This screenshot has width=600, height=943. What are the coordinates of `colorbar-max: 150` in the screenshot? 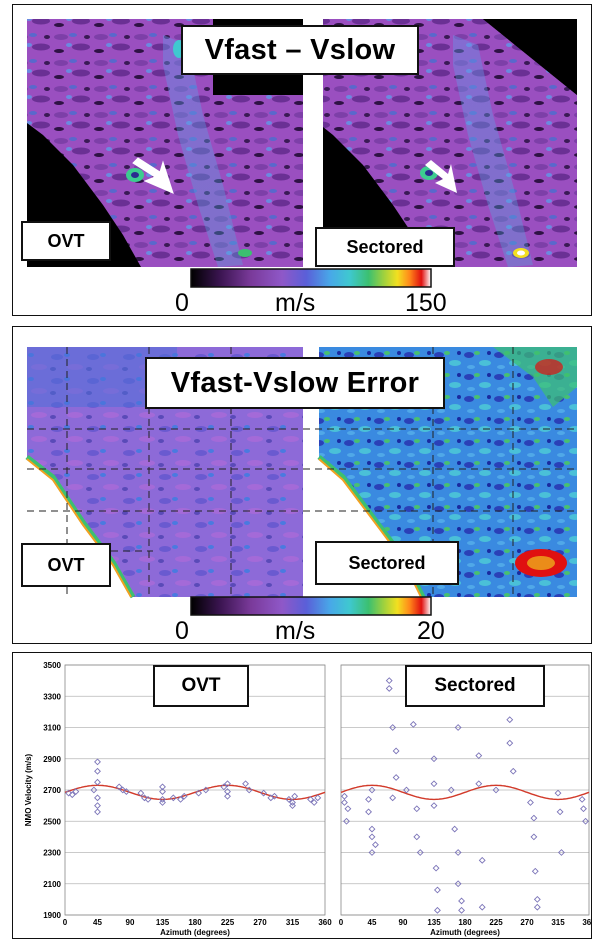 It's located at (426, 302).